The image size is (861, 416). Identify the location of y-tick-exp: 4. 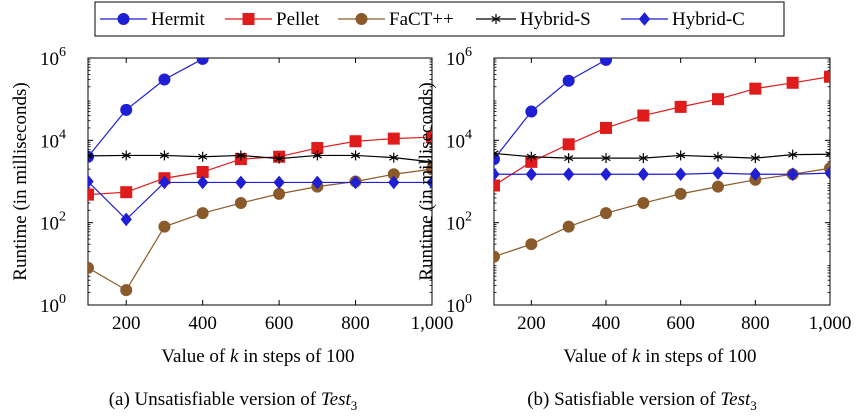
(468, 134).